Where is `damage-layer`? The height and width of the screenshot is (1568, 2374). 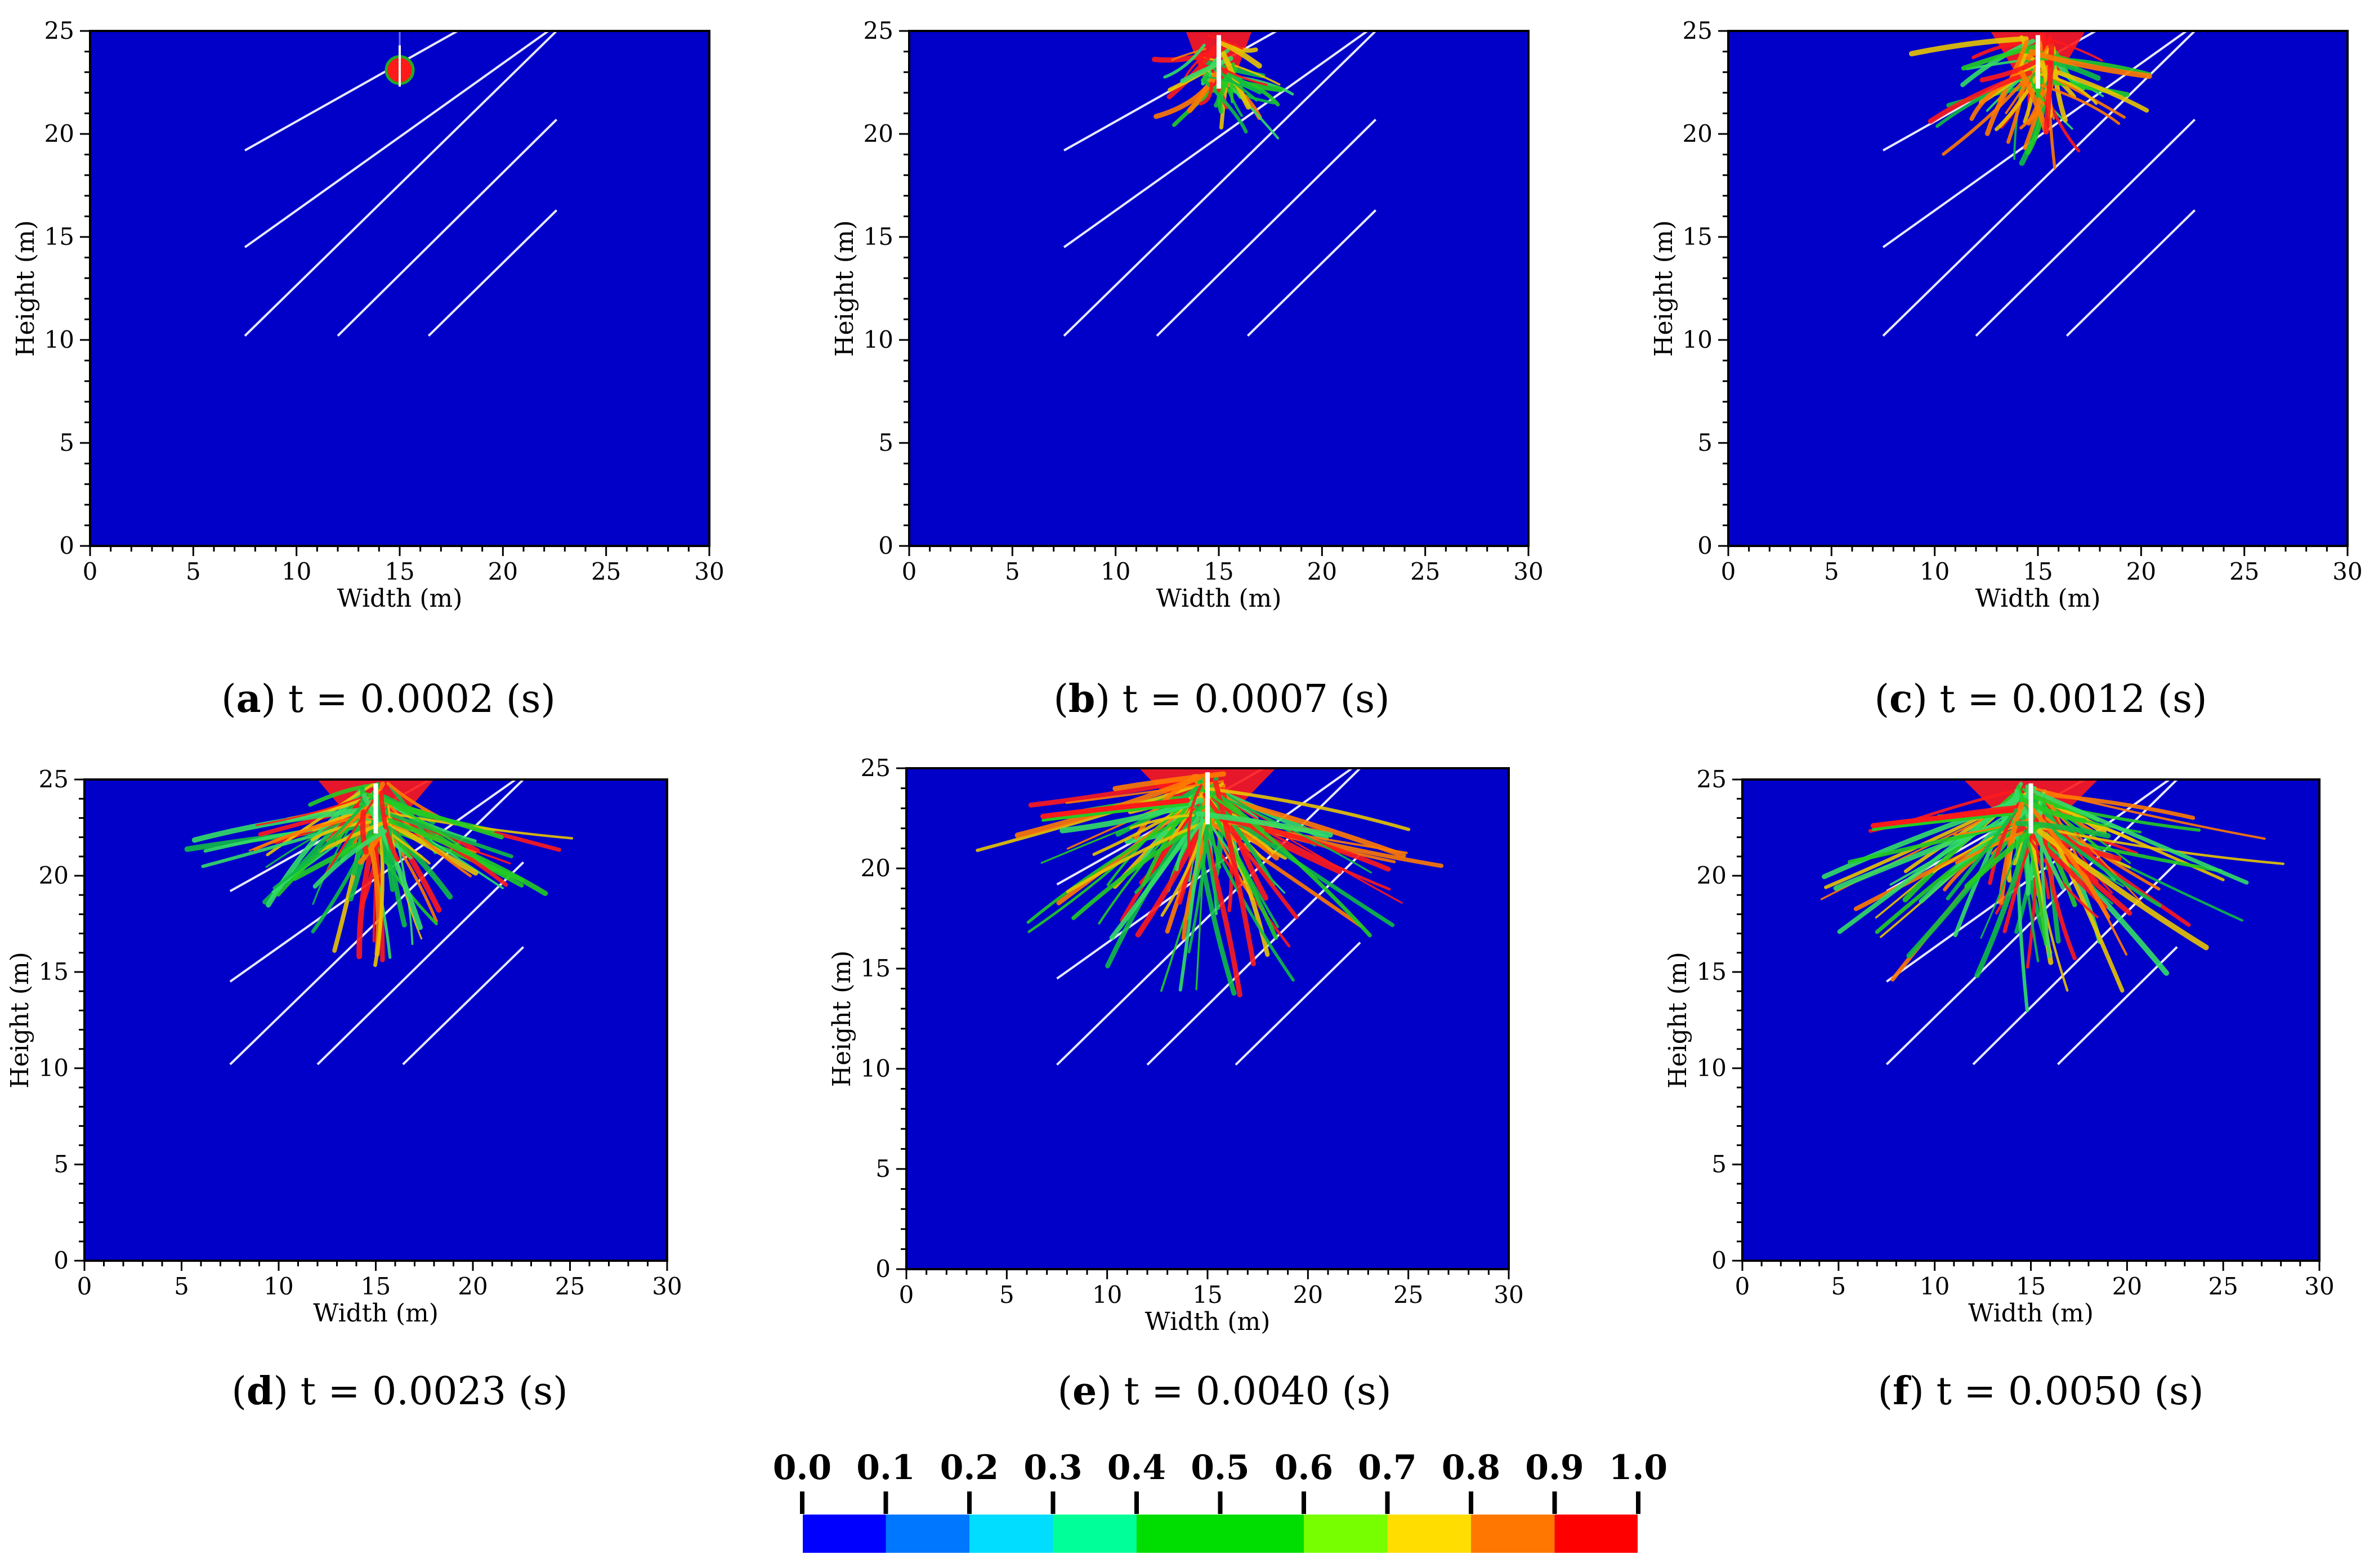
damage-layer is located at coordinates (2039, 184).